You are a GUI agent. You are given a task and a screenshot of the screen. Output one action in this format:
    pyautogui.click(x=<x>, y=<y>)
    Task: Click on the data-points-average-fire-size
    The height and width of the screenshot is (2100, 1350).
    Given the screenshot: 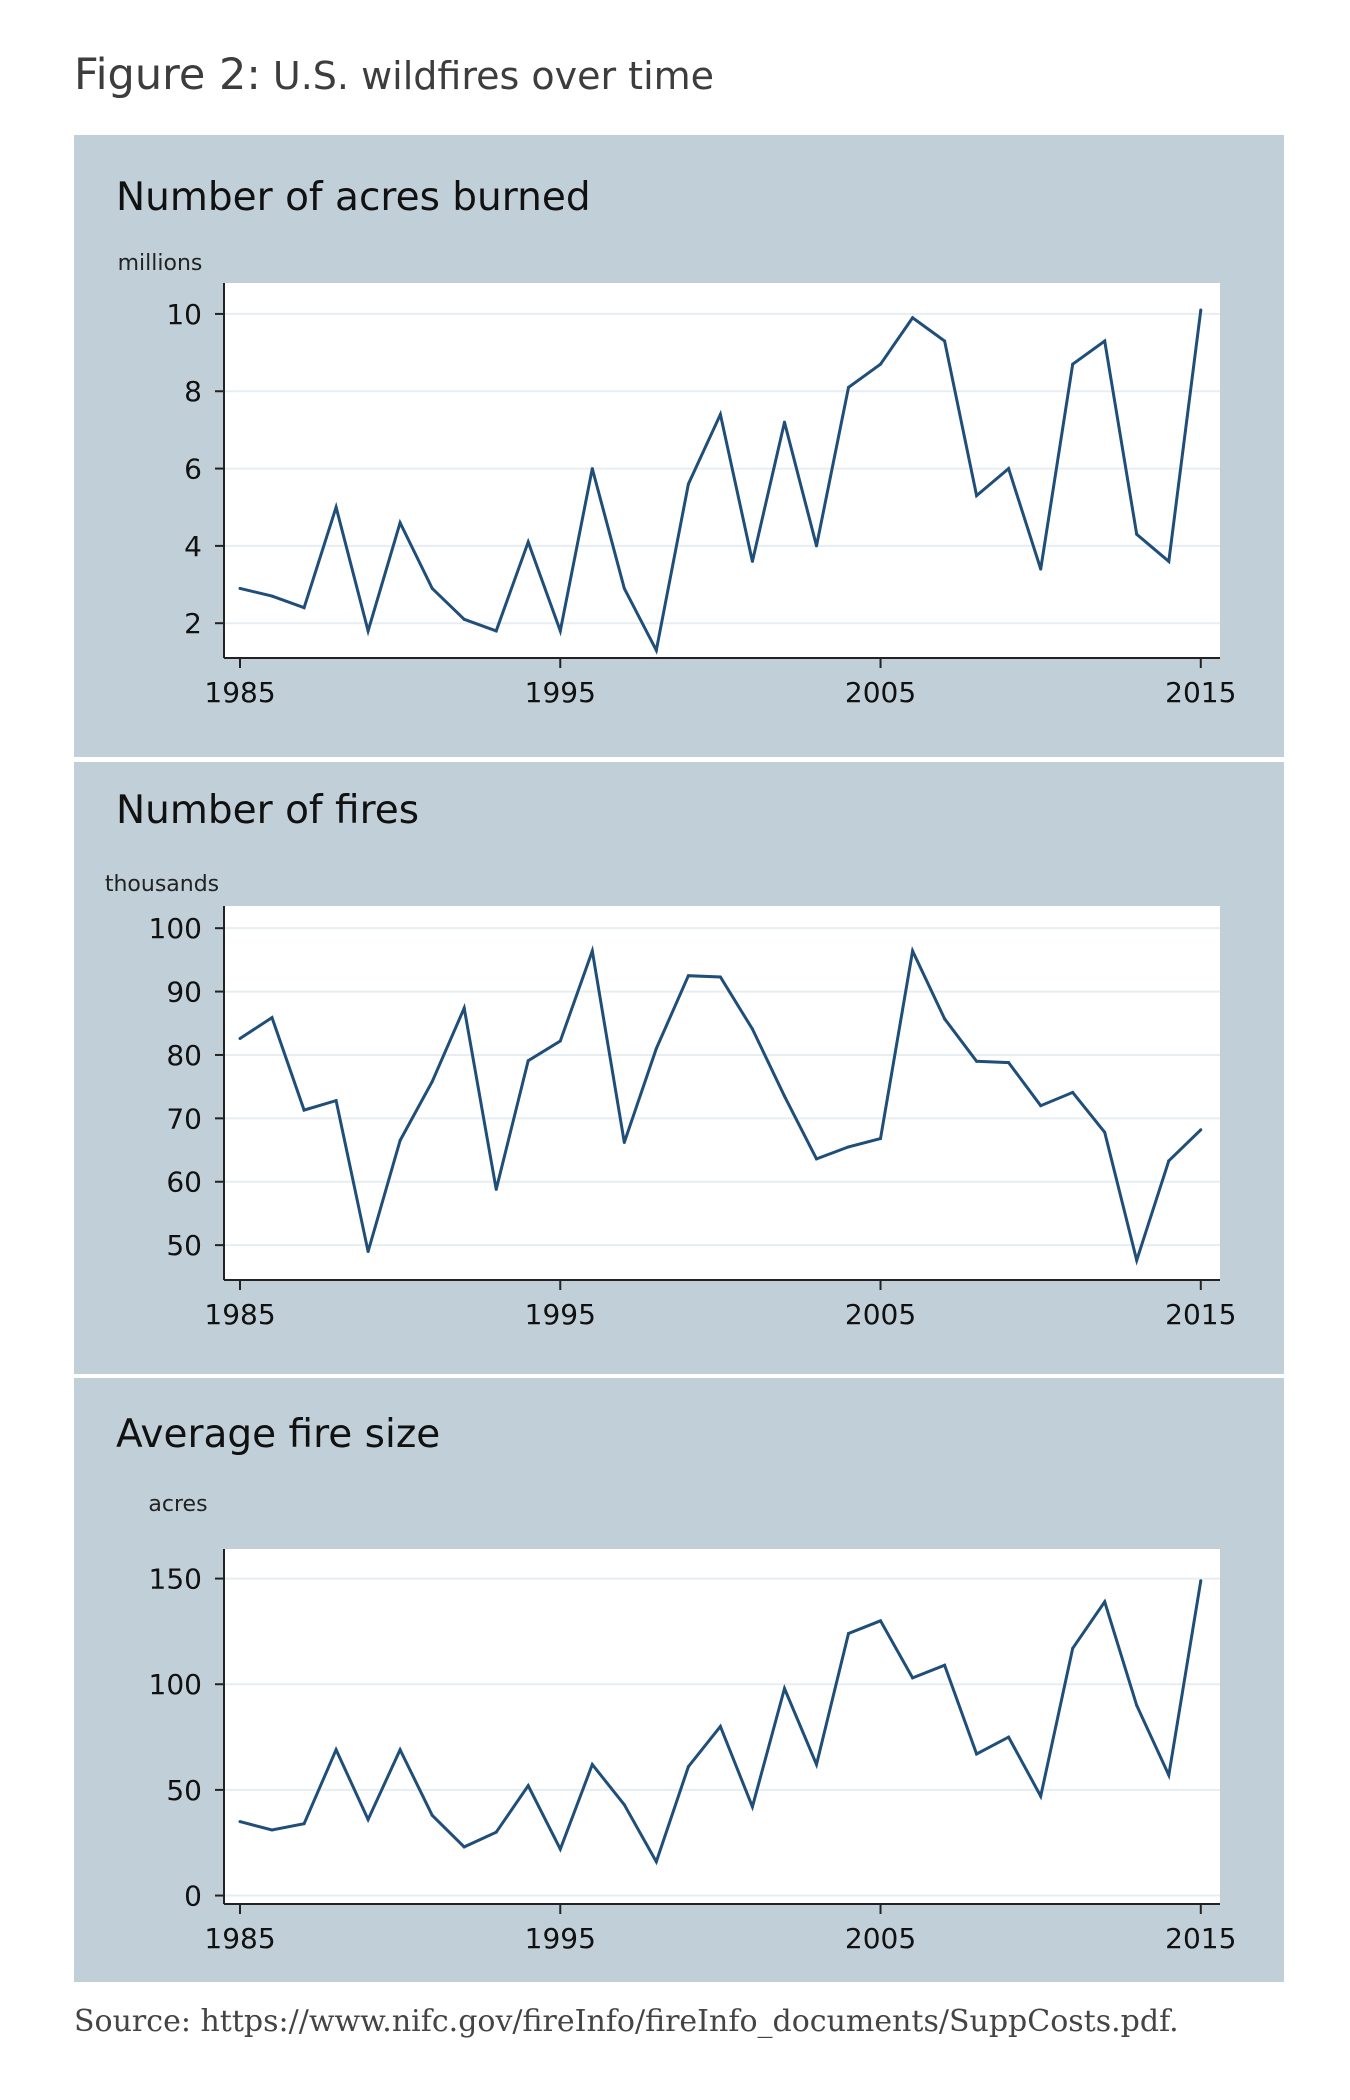 What is the action you would take?
    pyautogui.click(x=720, y=1721)
    